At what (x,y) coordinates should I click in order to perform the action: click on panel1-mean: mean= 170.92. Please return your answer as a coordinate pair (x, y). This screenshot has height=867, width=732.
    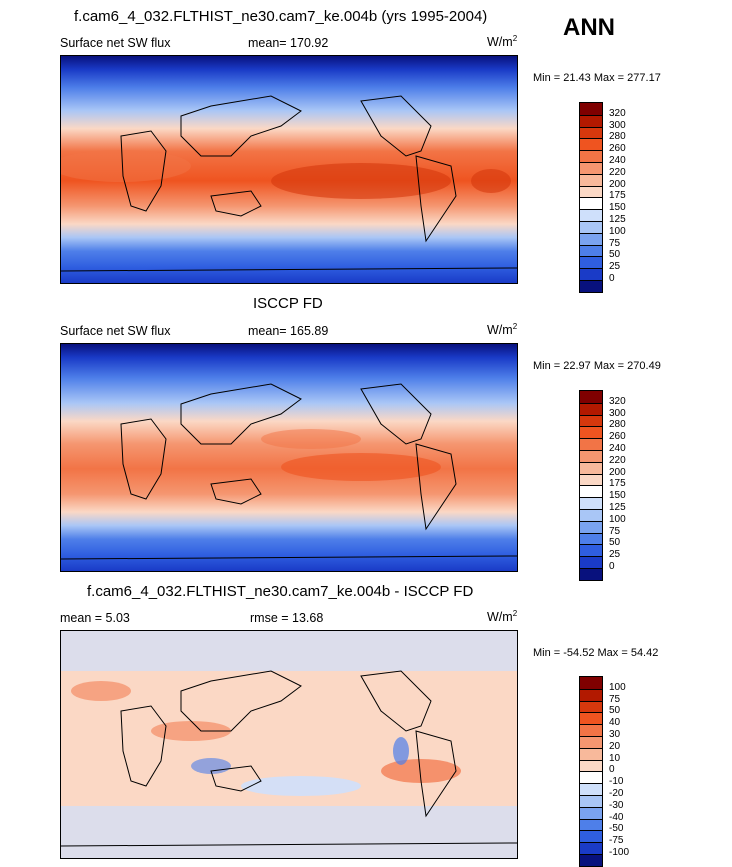
    Looking at the image, I should click on (288, 43).